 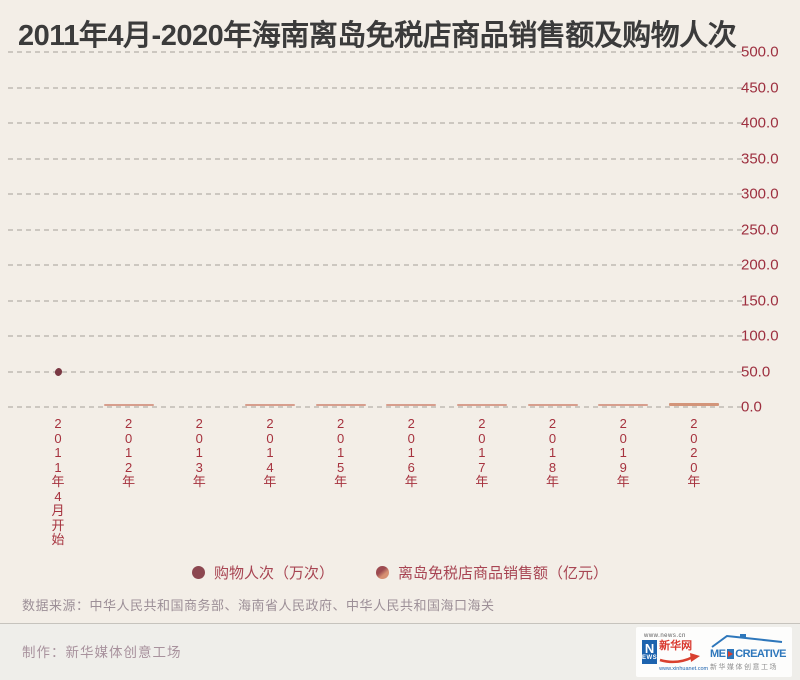 I want to click on xinhuanet-n-letter: N, so click(x=649, y=648).